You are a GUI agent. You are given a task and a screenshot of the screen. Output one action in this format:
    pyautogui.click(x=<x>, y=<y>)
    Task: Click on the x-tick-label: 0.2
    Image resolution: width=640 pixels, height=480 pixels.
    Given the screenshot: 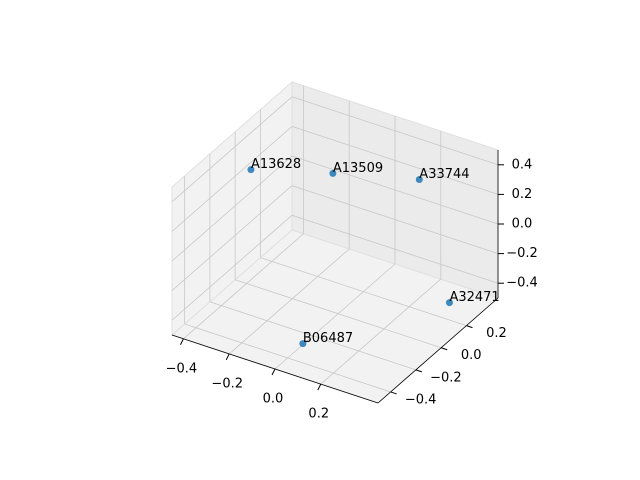 What is the action you would take?
    pyautogui.click(x=318, y=414)
    